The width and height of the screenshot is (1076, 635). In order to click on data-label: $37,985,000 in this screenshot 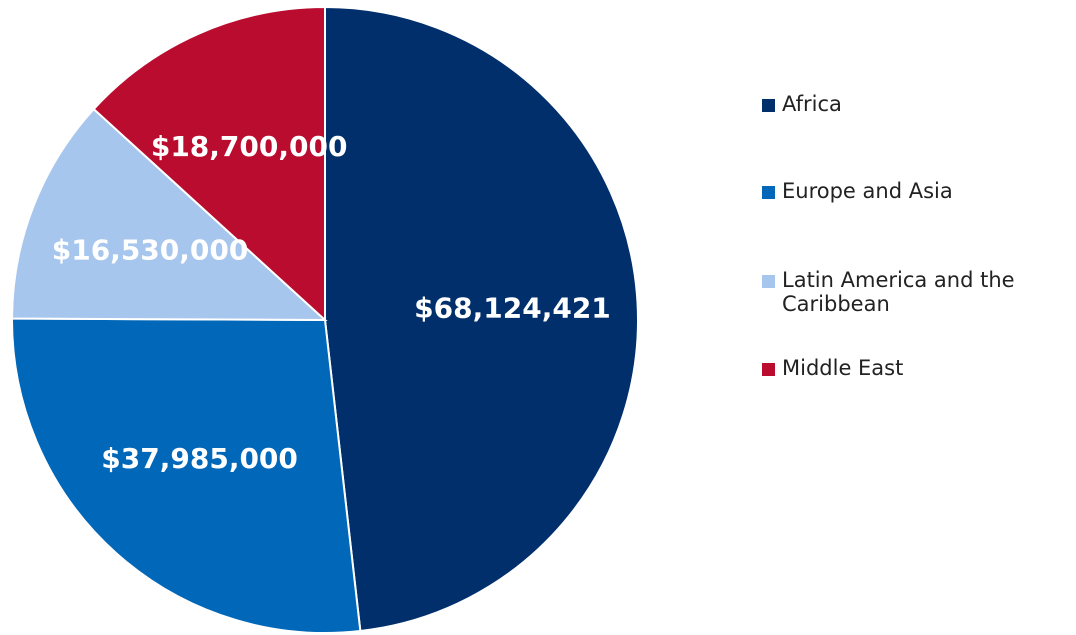, I will do `click(199, 458)`.